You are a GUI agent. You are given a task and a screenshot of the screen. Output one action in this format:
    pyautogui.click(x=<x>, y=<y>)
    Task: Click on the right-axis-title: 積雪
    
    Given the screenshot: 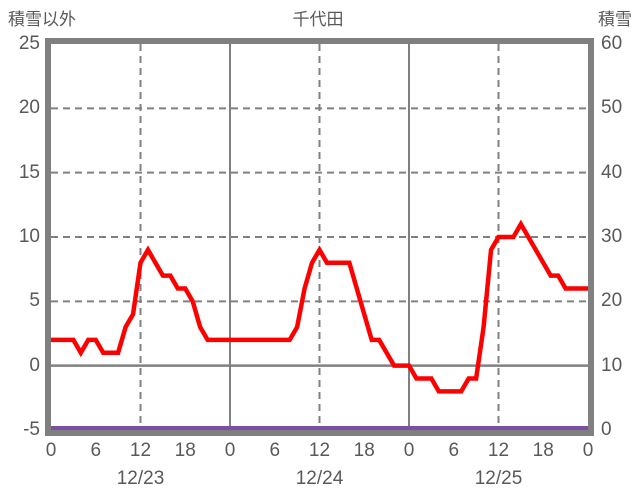 What is the action you would take?
    pyautogui.click(x=615, y=19)
    